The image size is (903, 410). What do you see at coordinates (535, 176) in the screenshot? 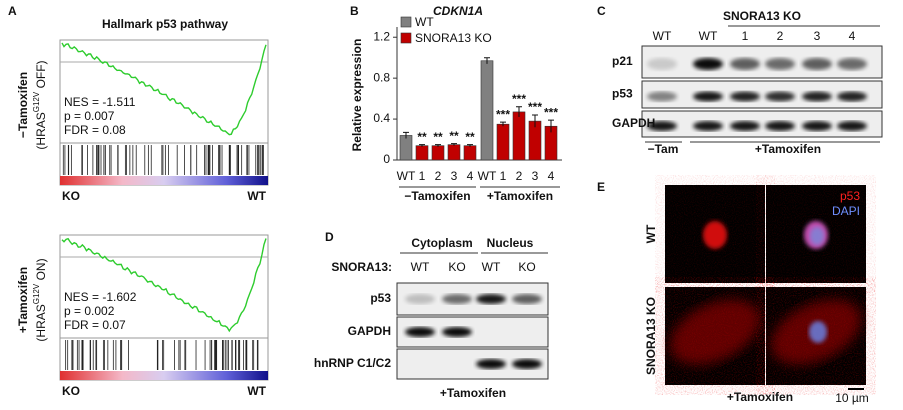
I see `x-tick-label: 3` at bounding box center [535, 176].